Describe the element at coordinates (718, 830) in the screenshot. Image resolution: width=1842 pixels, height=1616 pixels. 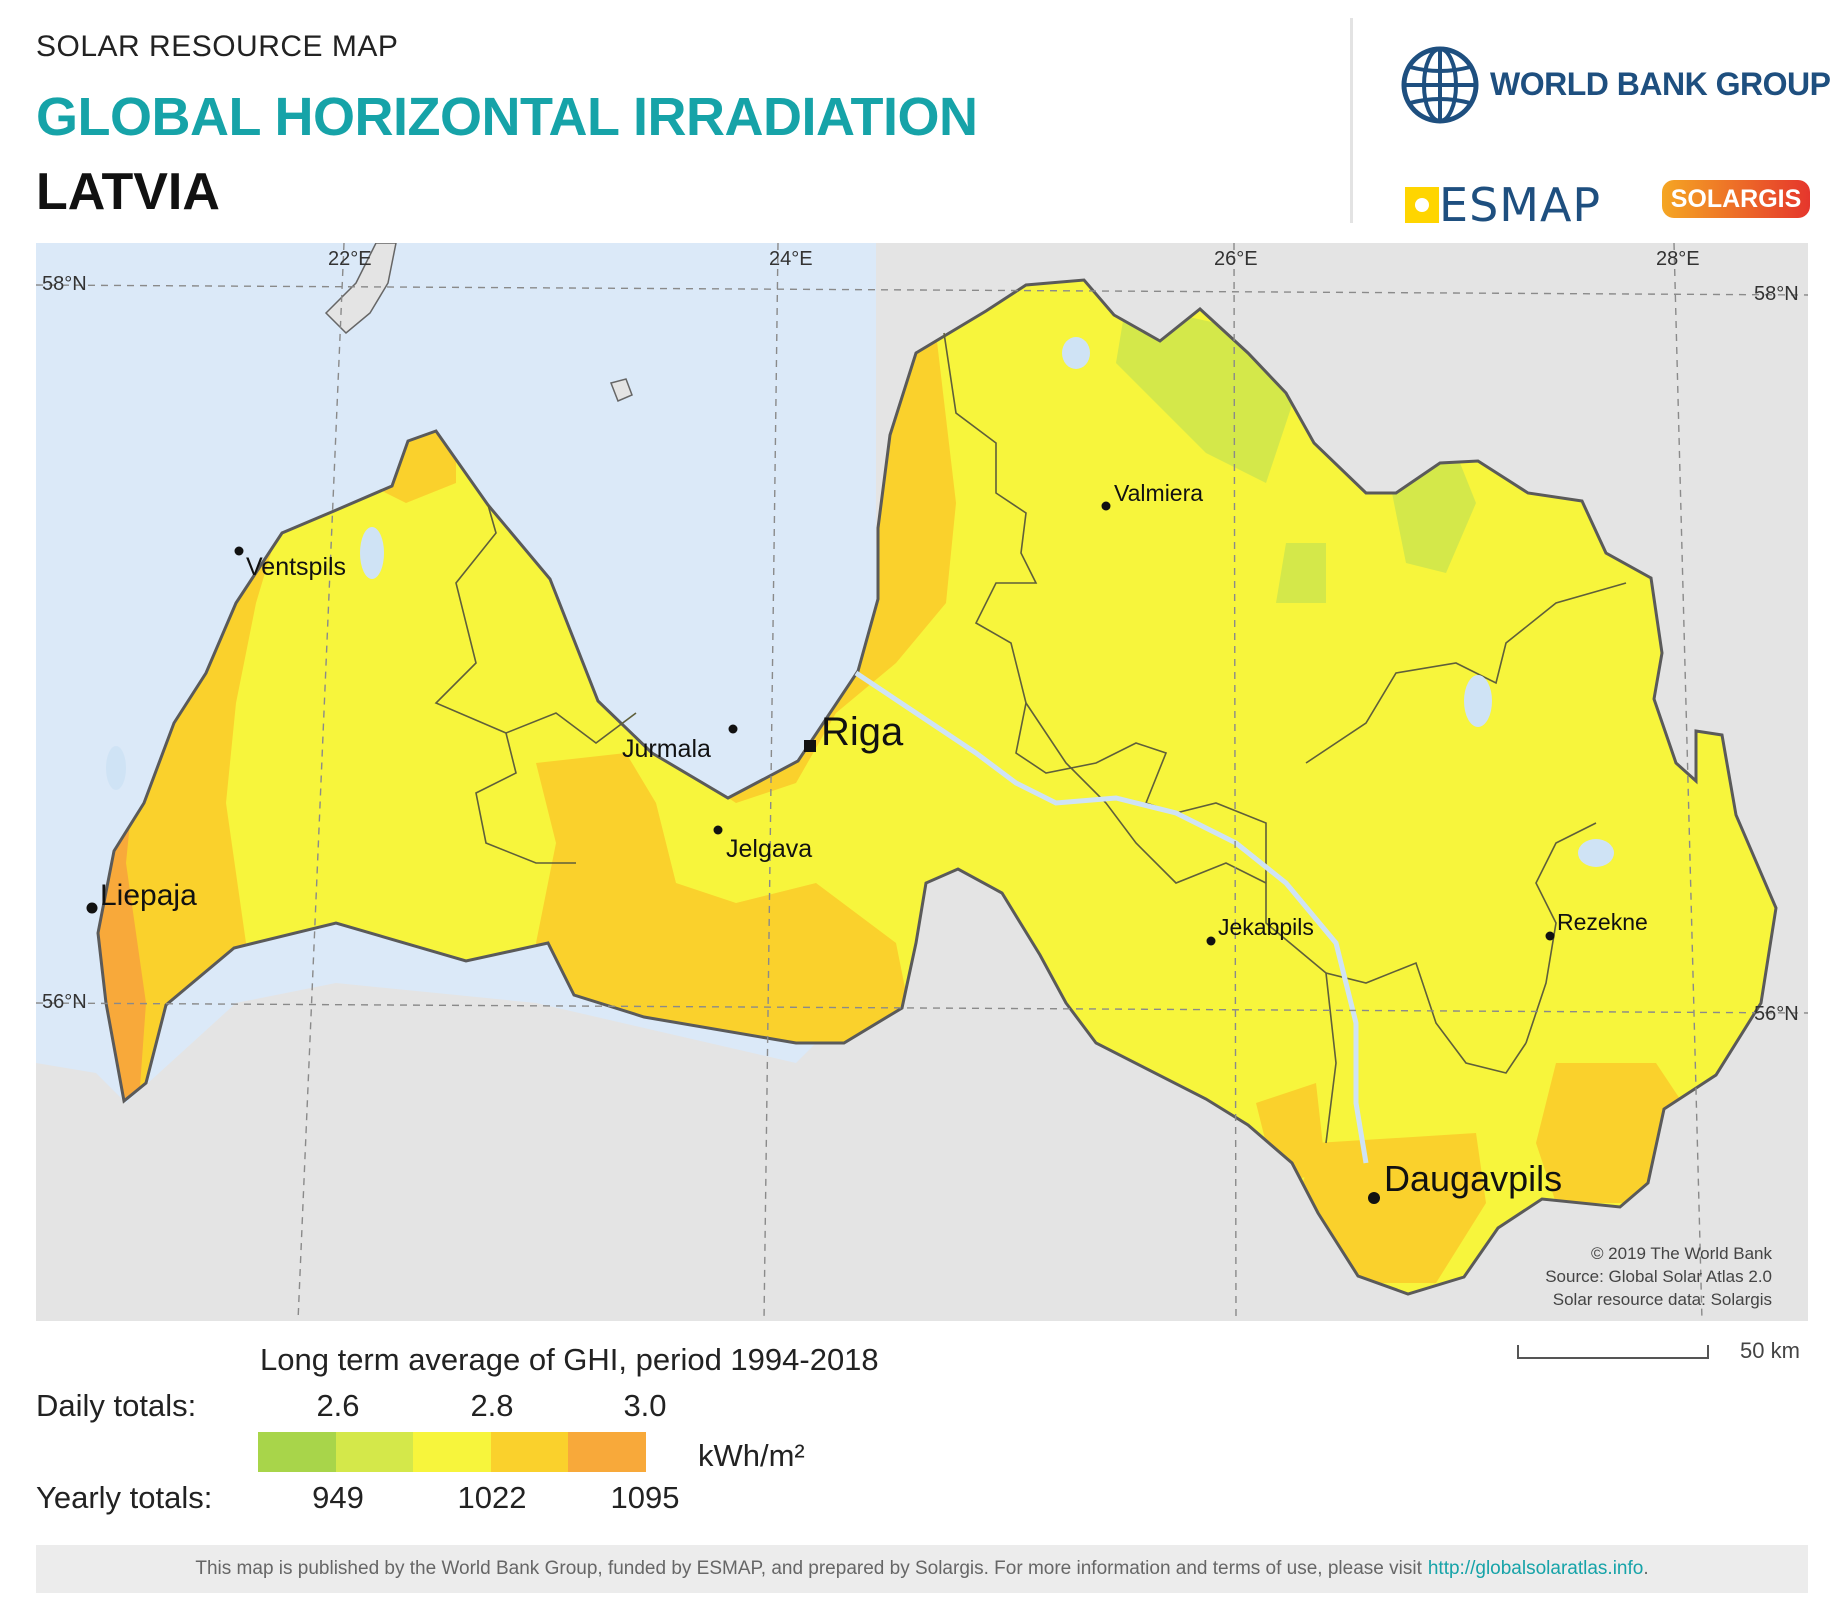
I see `jelgava-marker` at that location.